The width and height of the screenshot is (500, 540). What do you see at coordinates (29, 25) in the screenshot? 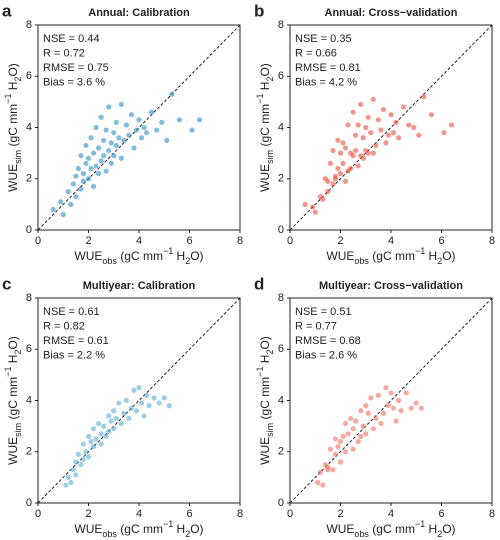
I see `y-tick-label: 8` at bounding box center [29, 25].